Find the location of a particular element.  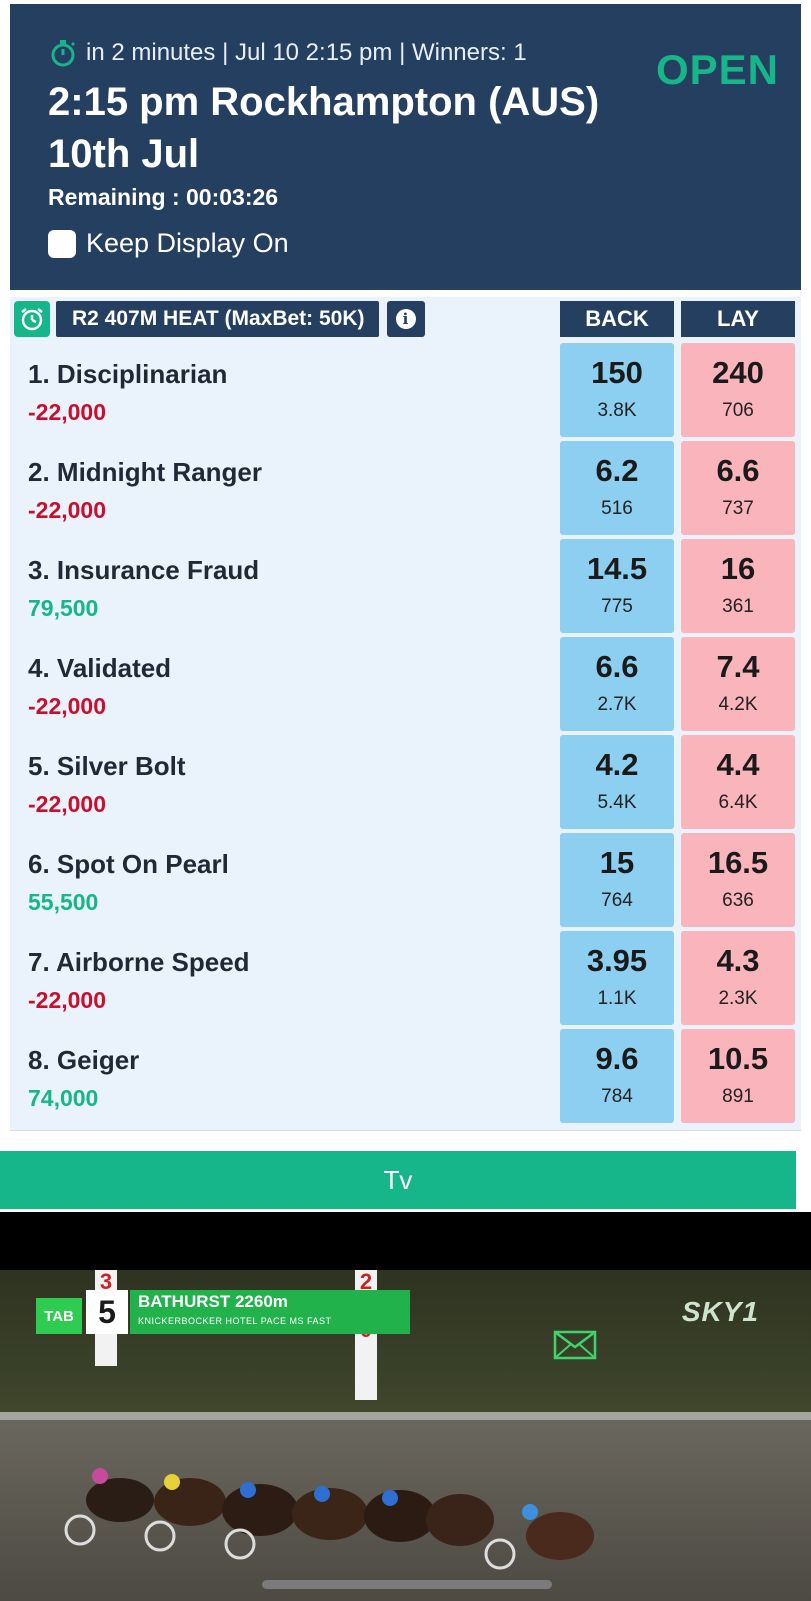

back-odds-button: 150 3.8K is located at coordinates (617, 390).